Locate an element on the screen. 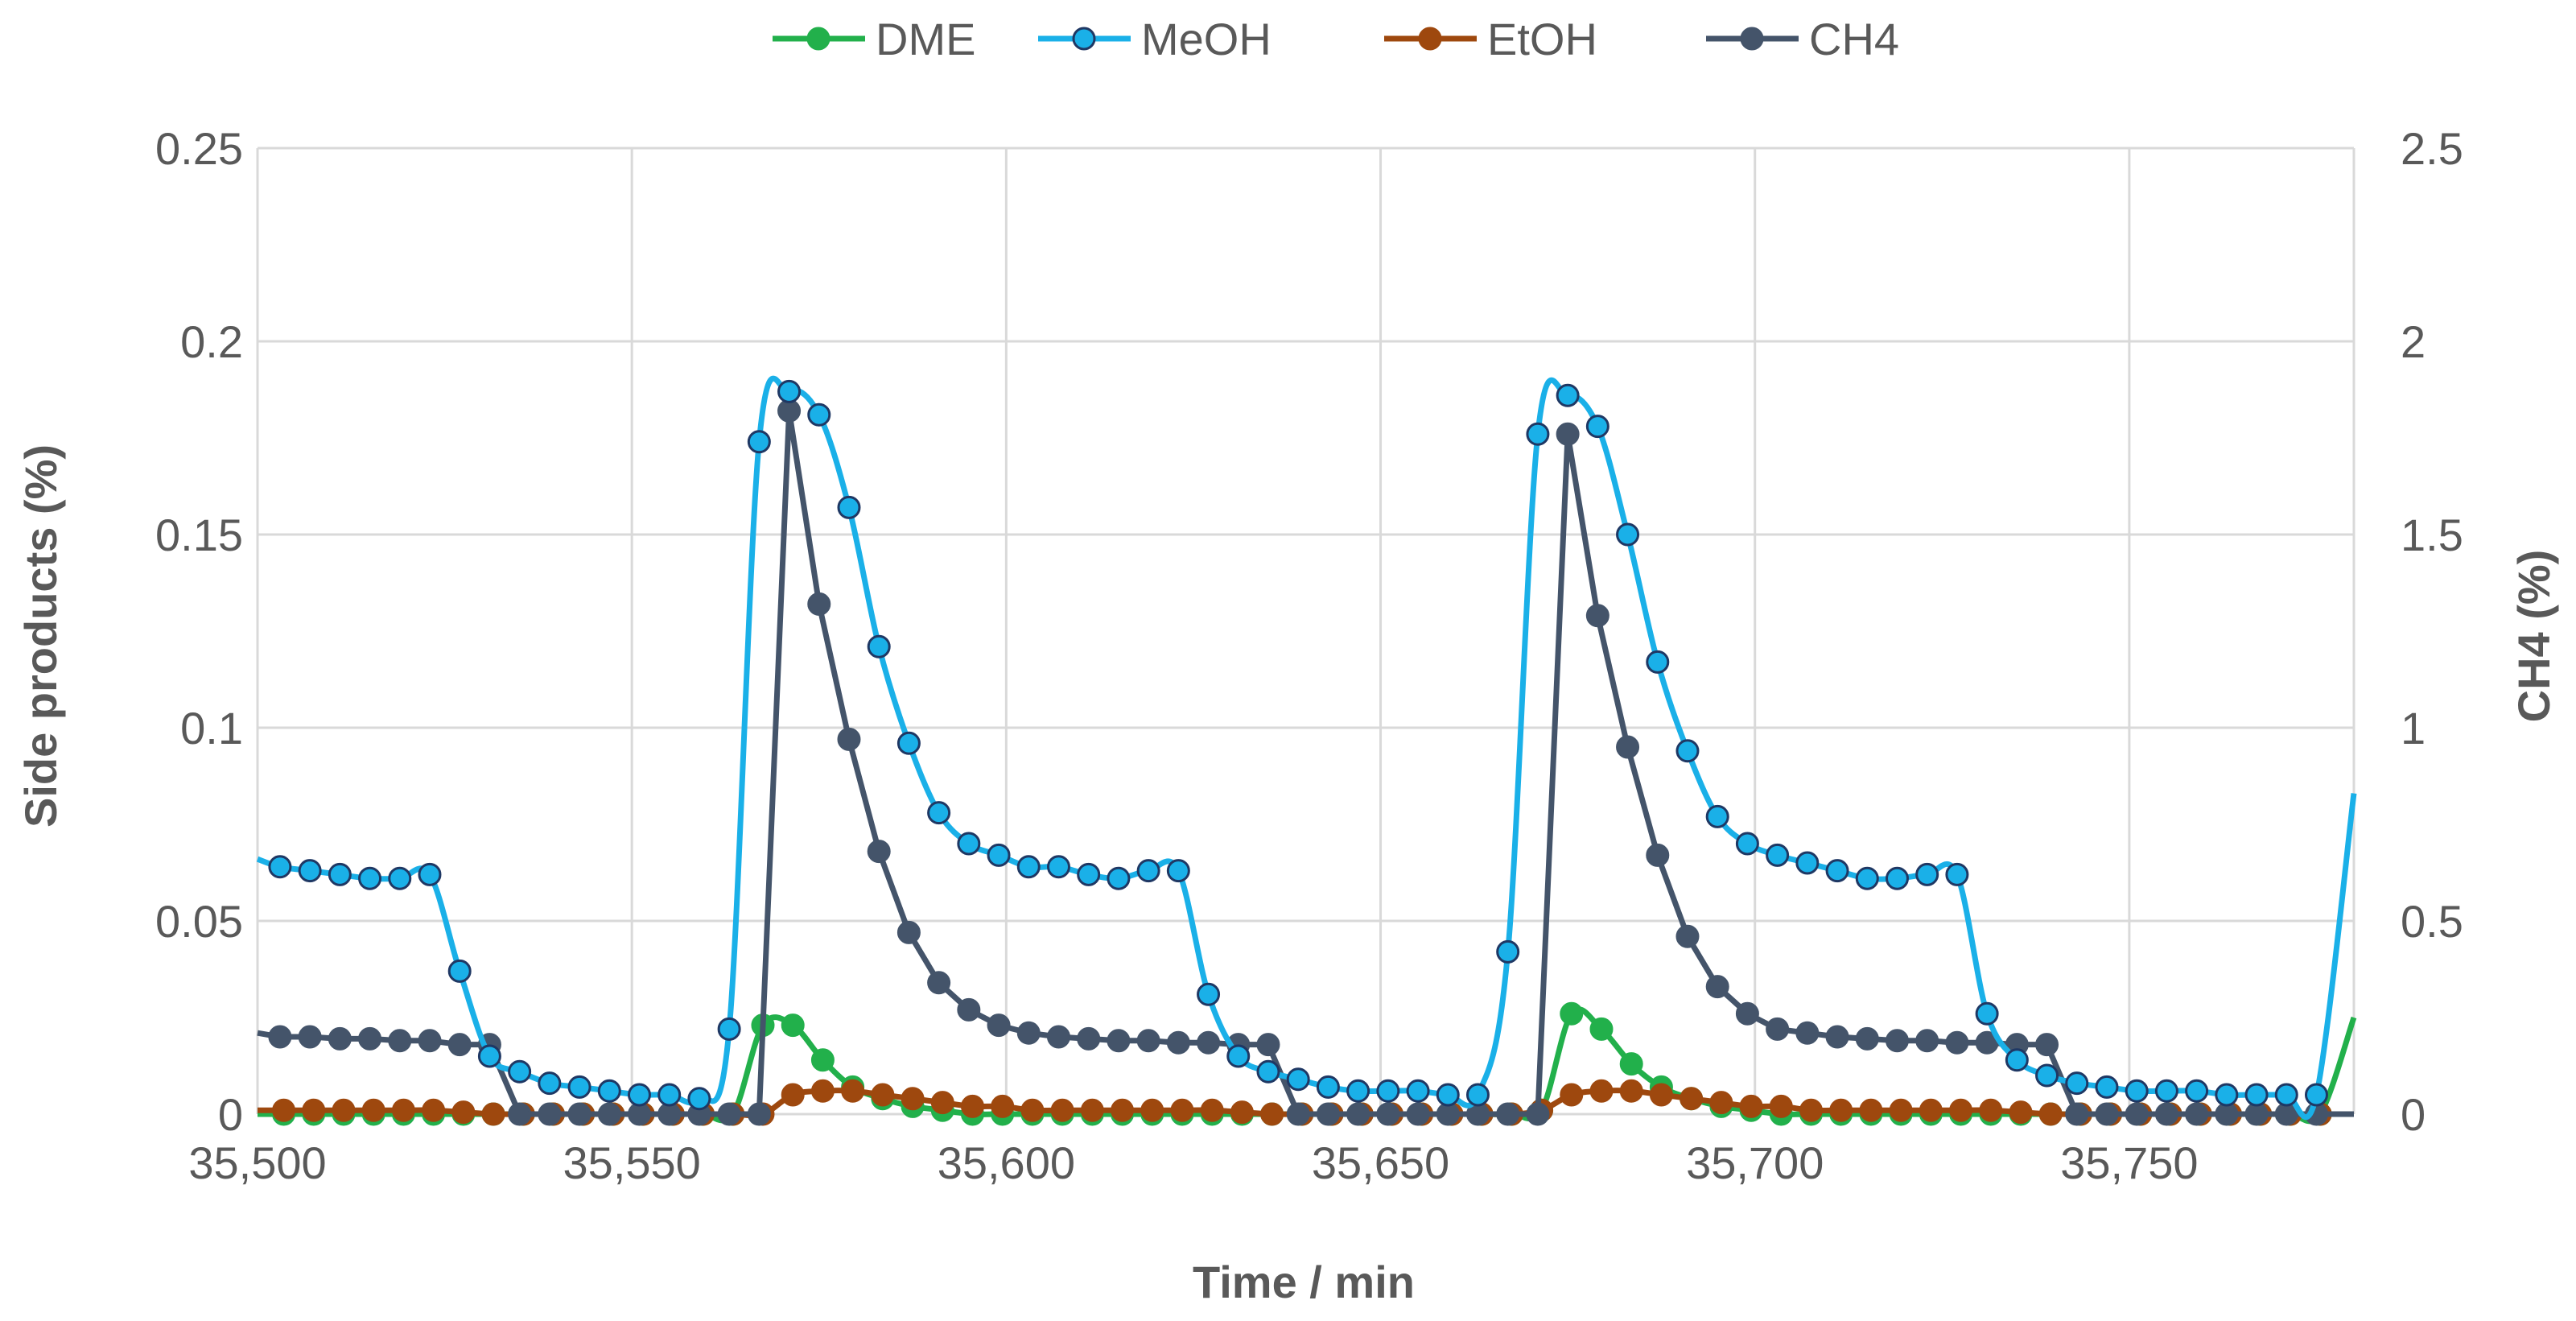 Image resolution: width=2576 pixels, height=1321 pixels. x-tick-label: 35,500 is located at coordinates (257, 1162).